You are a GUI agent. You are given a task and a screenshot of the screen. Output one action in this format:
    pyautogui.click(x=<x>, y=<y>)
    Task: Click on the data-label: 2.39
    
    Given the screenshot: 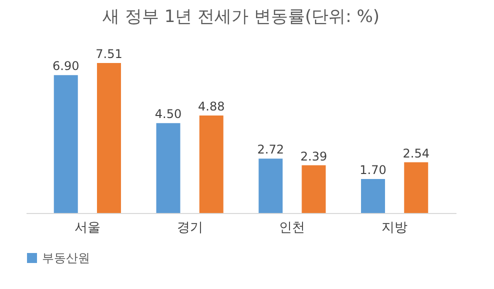 What is the action you would take?
    pyautogui.click(x=314, y=156)
    